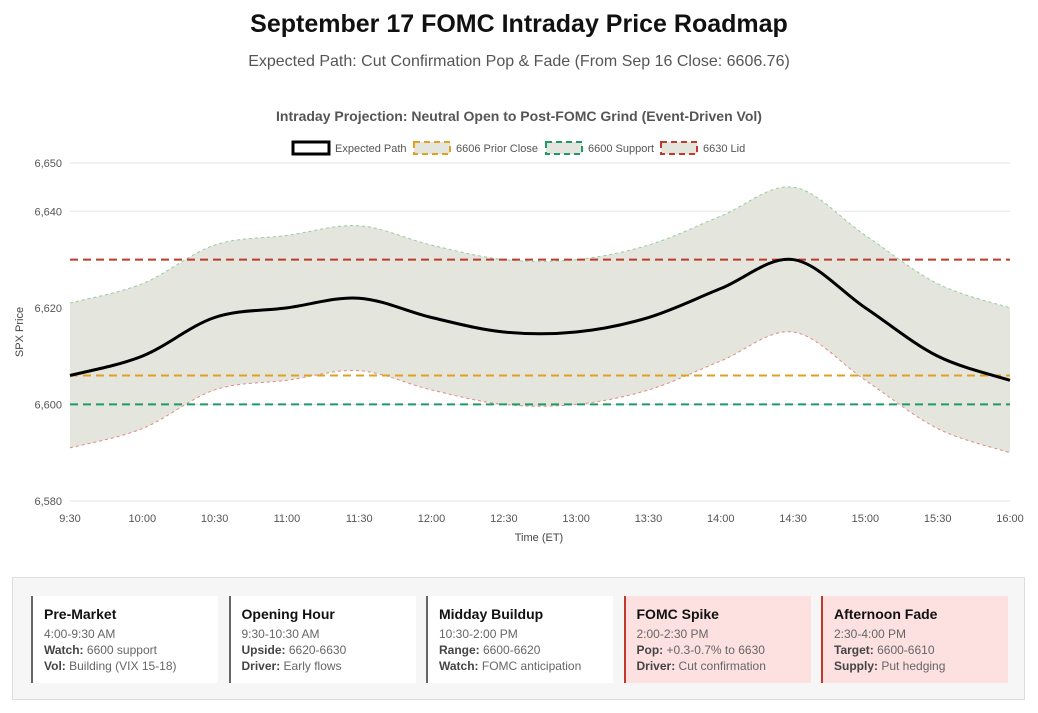  Describe the element at coordinates (904, 650) in the screenshot. I see `card-value: 6600-6610` at that location.